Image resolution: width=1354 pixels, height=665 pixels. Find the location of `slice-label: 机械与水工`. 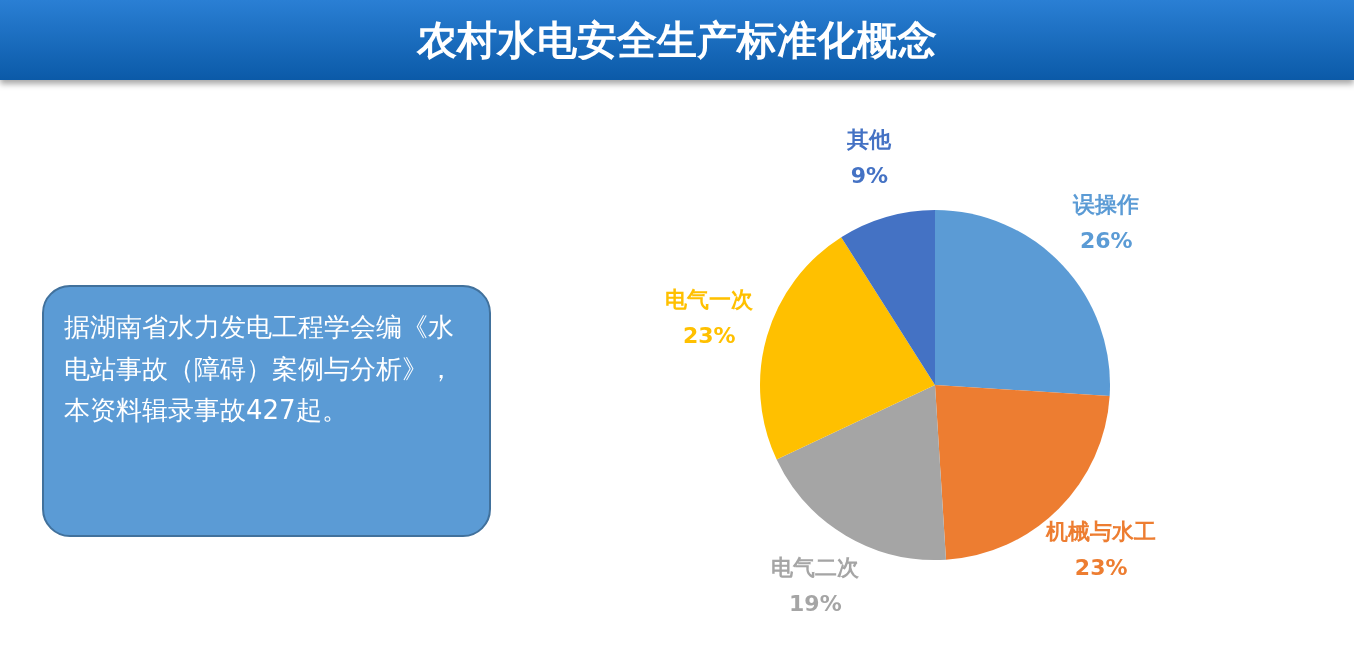

slice-label: 机械与水工 is located at coordinates (1101, 531).